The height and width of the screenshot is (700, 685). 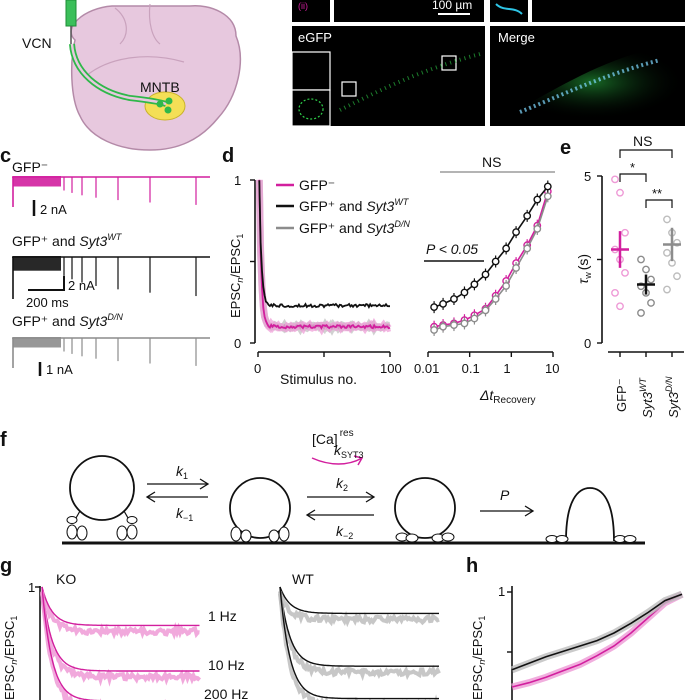 I want to click on label-p: P, so click(x=505, y=495).